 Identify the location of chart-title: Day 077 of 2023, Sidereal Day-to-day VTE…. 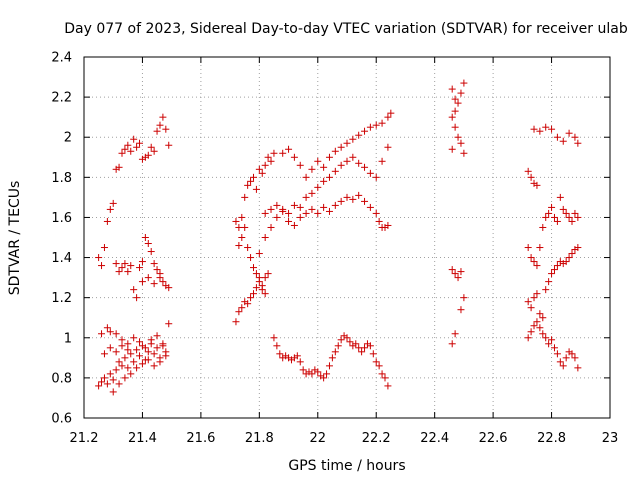
(346, 29).